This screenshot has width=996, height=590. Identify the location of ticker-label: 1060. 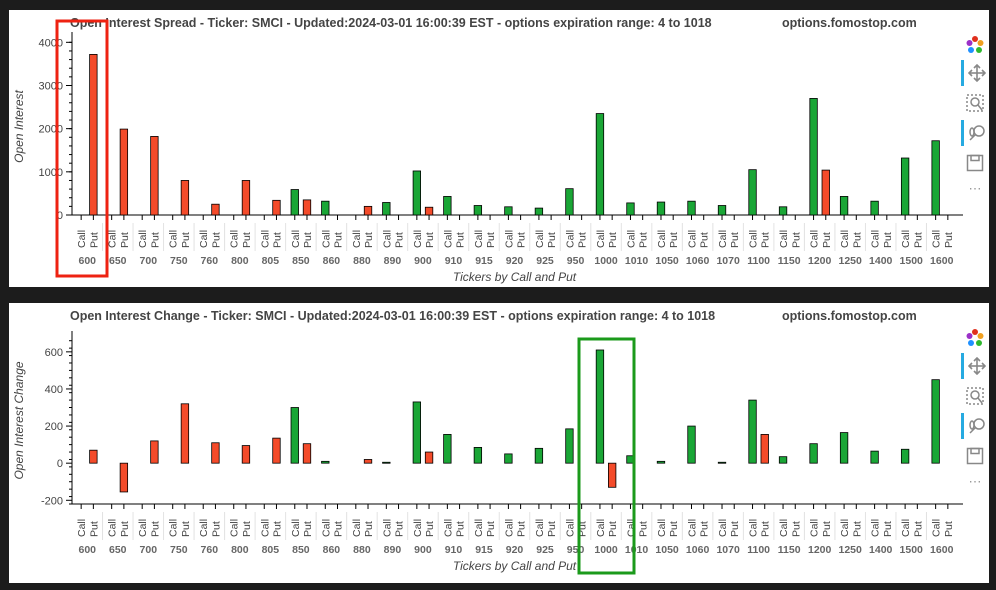
(698, 261).